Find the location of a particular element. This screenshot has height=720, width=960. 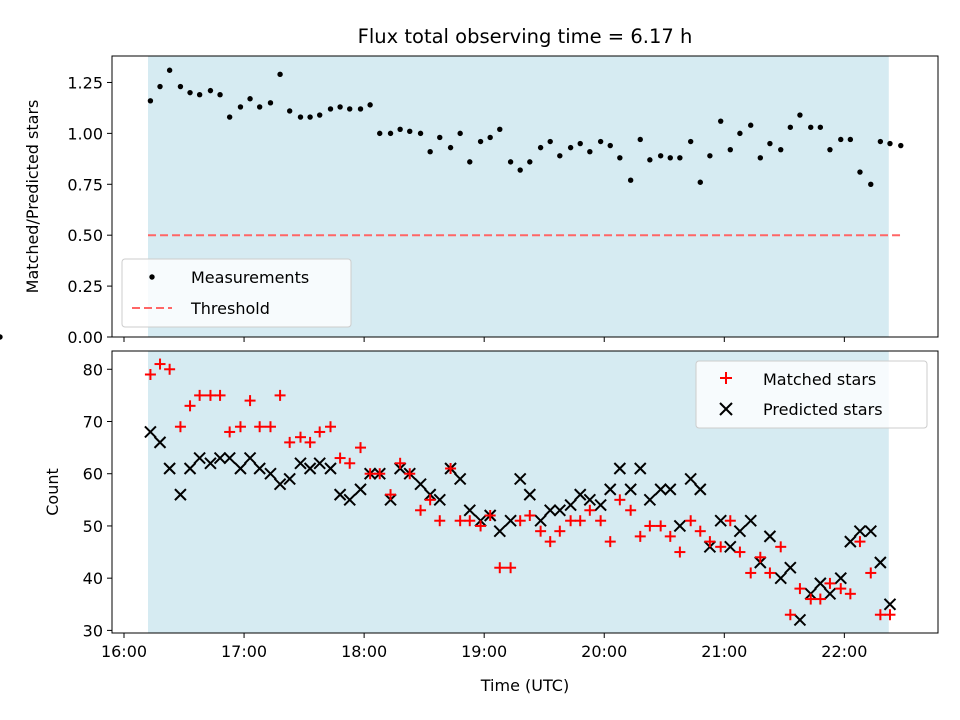

count-y-tick-label: 80 is located at coordinates (93, 369).